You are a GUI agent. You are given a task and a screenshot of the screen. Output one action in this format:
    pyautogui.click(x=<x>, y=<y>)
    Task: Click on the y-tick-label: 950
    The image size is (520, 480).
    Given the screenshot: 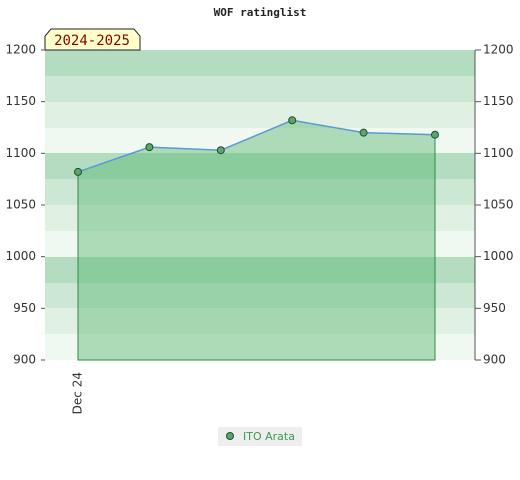 What is the action you would take?
    pyautogui.click(x=24, y=308)
    